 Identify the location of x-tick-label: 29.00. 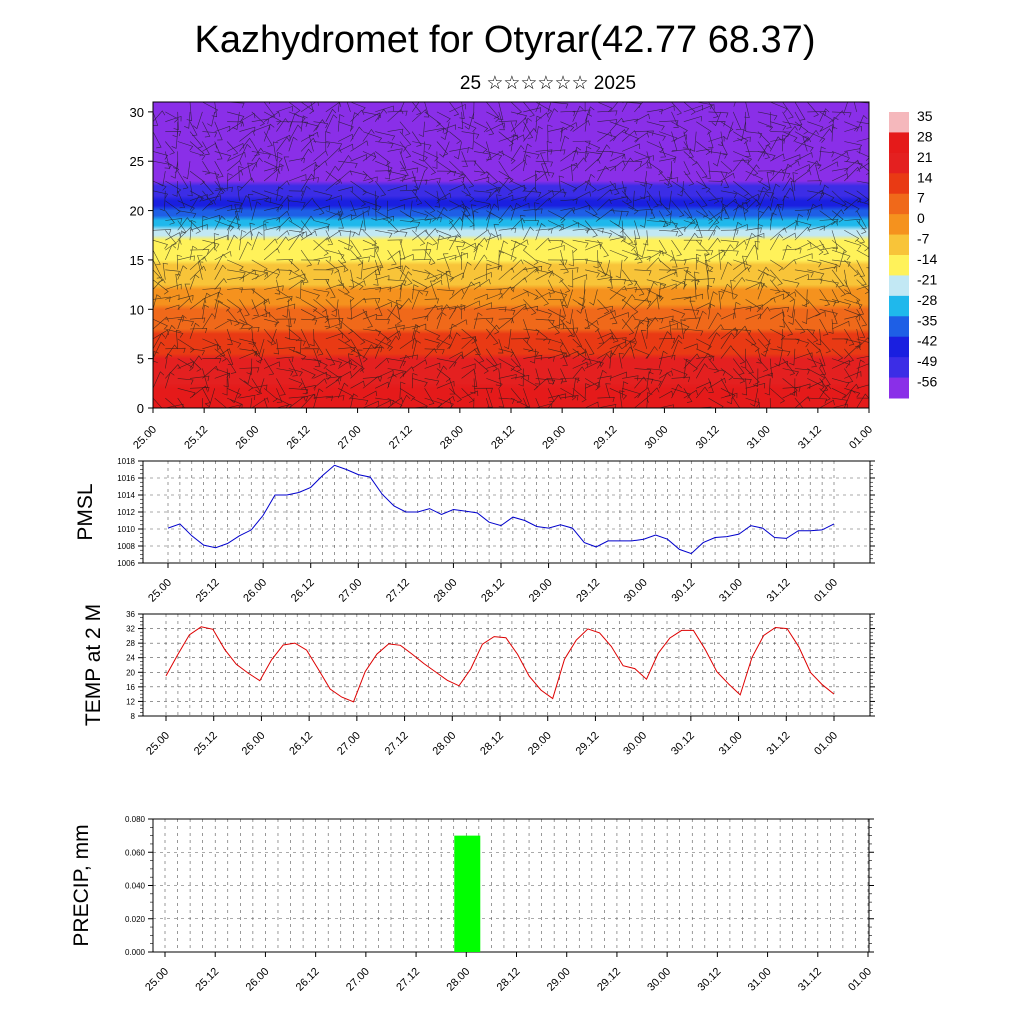
(541, 591).